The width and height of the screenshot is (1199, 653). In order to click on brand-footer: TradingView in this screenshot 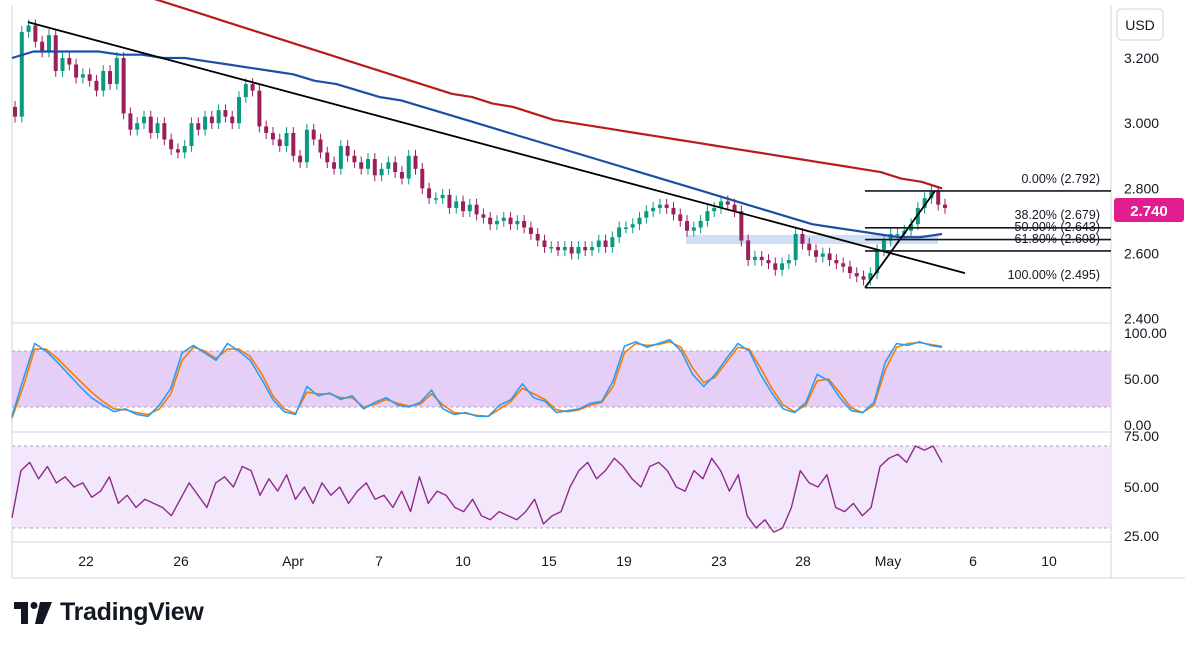, I will do `click(109, 612)`.